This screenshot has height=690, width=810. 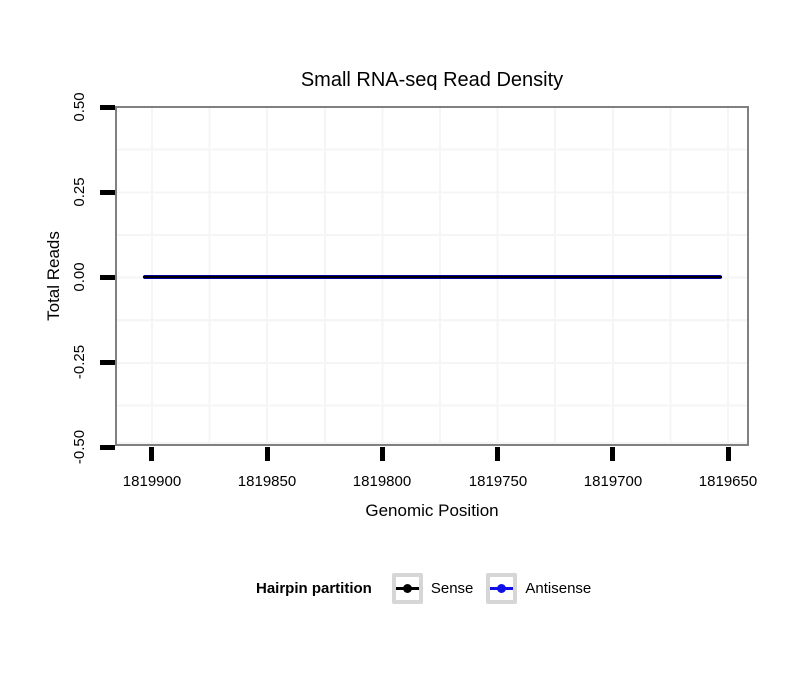 What do you see at coordinates (53, 276) in the screenshot?
I see `y-axis-title: Total Reads` at bounding box center [53, 276].